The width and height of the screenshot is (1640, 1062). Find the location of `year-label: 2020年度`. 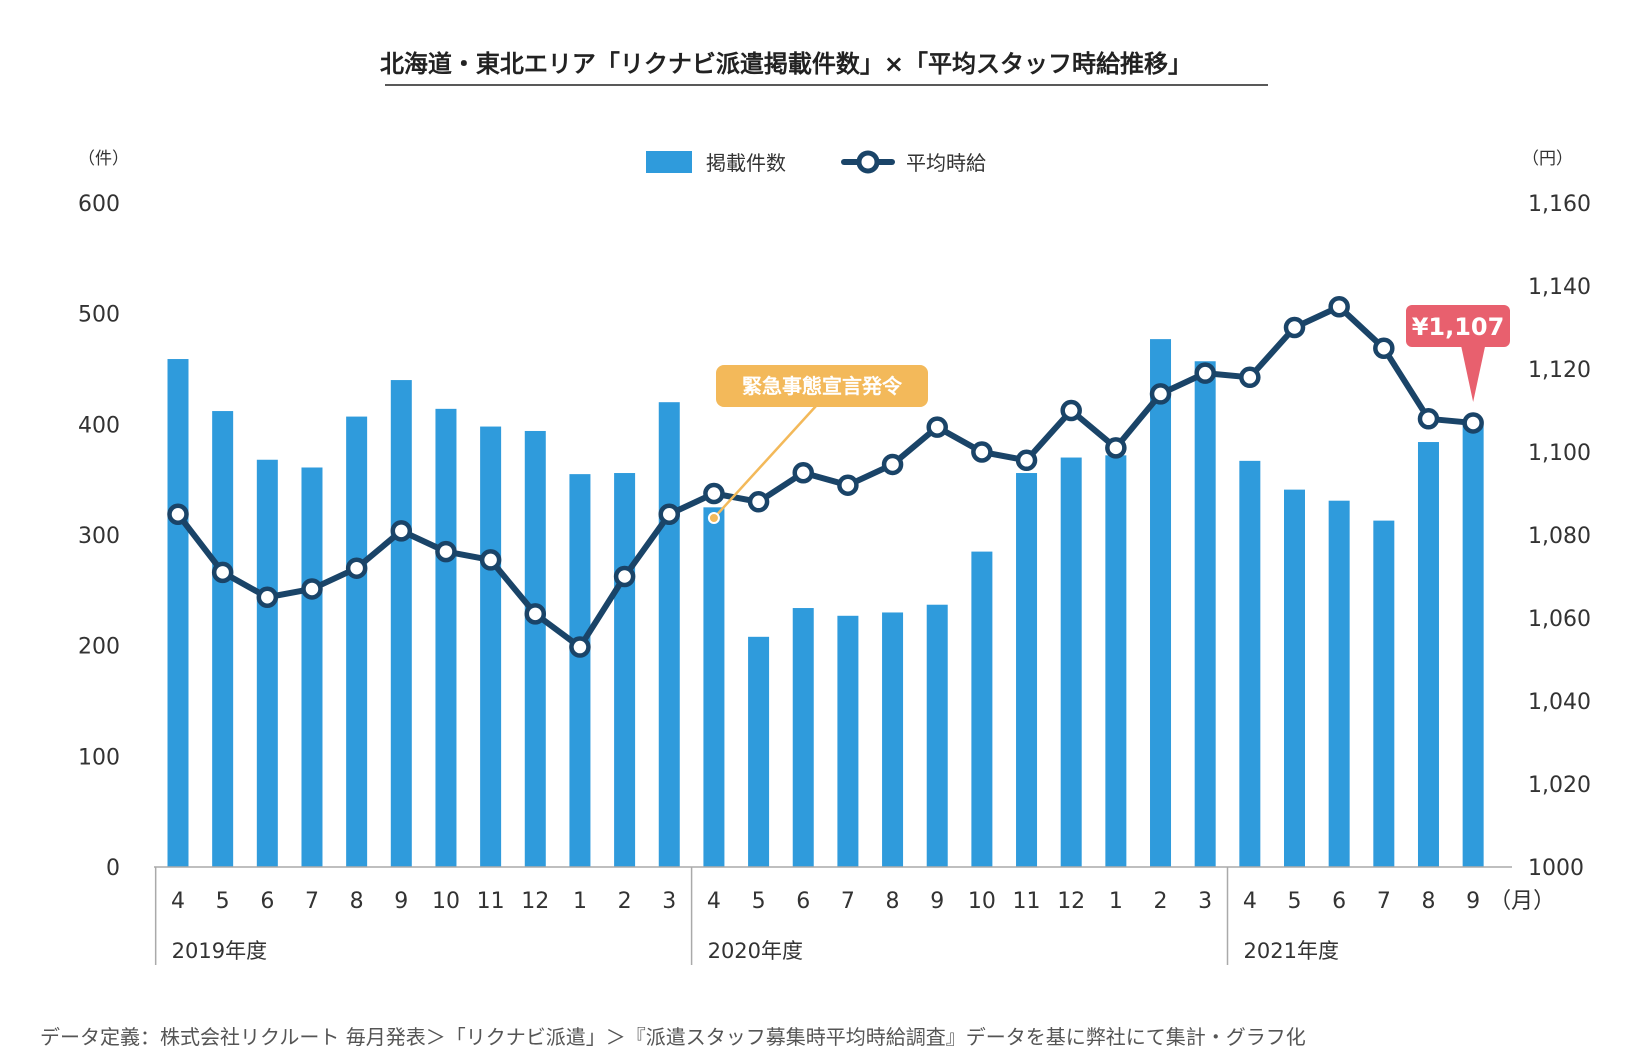

year-label: 2020年度 is located at coordinates (755, 951).